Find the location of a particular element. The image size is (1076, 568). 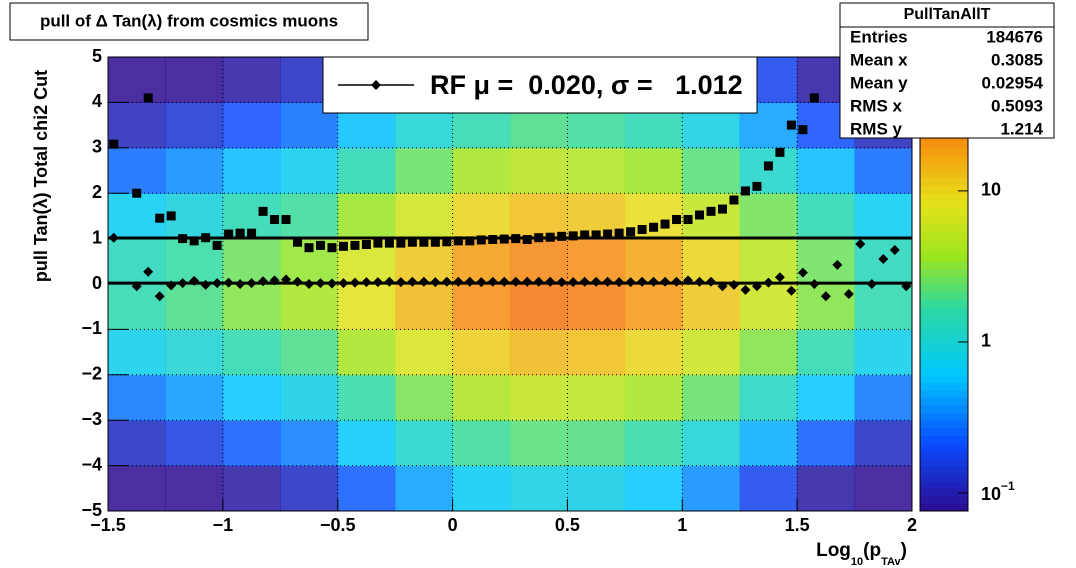

x-tick-label: −0.5 is located at coordinates (338, 525).